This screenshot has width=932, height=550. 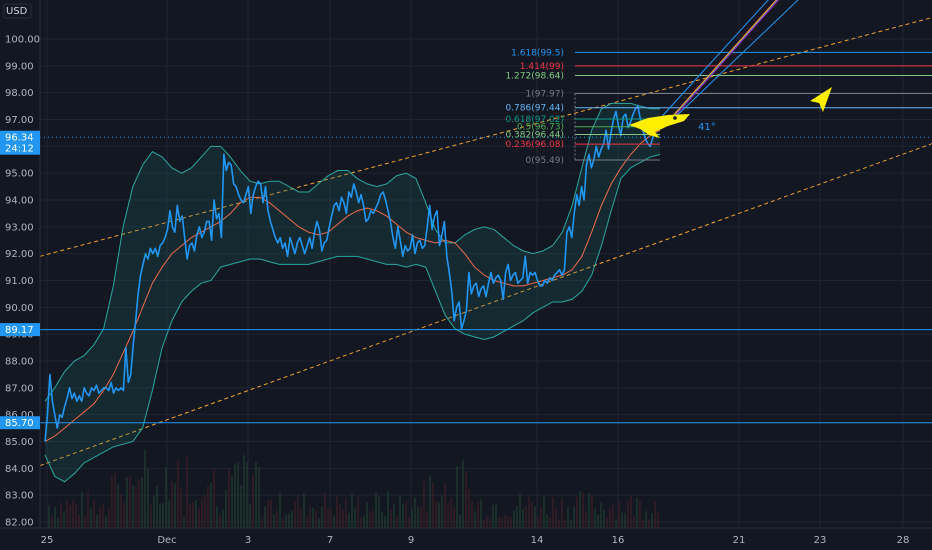 I want to click on time-axis: 25 Dec 3 7 9 14 16 21 23 28, so click(x=466, y=538).